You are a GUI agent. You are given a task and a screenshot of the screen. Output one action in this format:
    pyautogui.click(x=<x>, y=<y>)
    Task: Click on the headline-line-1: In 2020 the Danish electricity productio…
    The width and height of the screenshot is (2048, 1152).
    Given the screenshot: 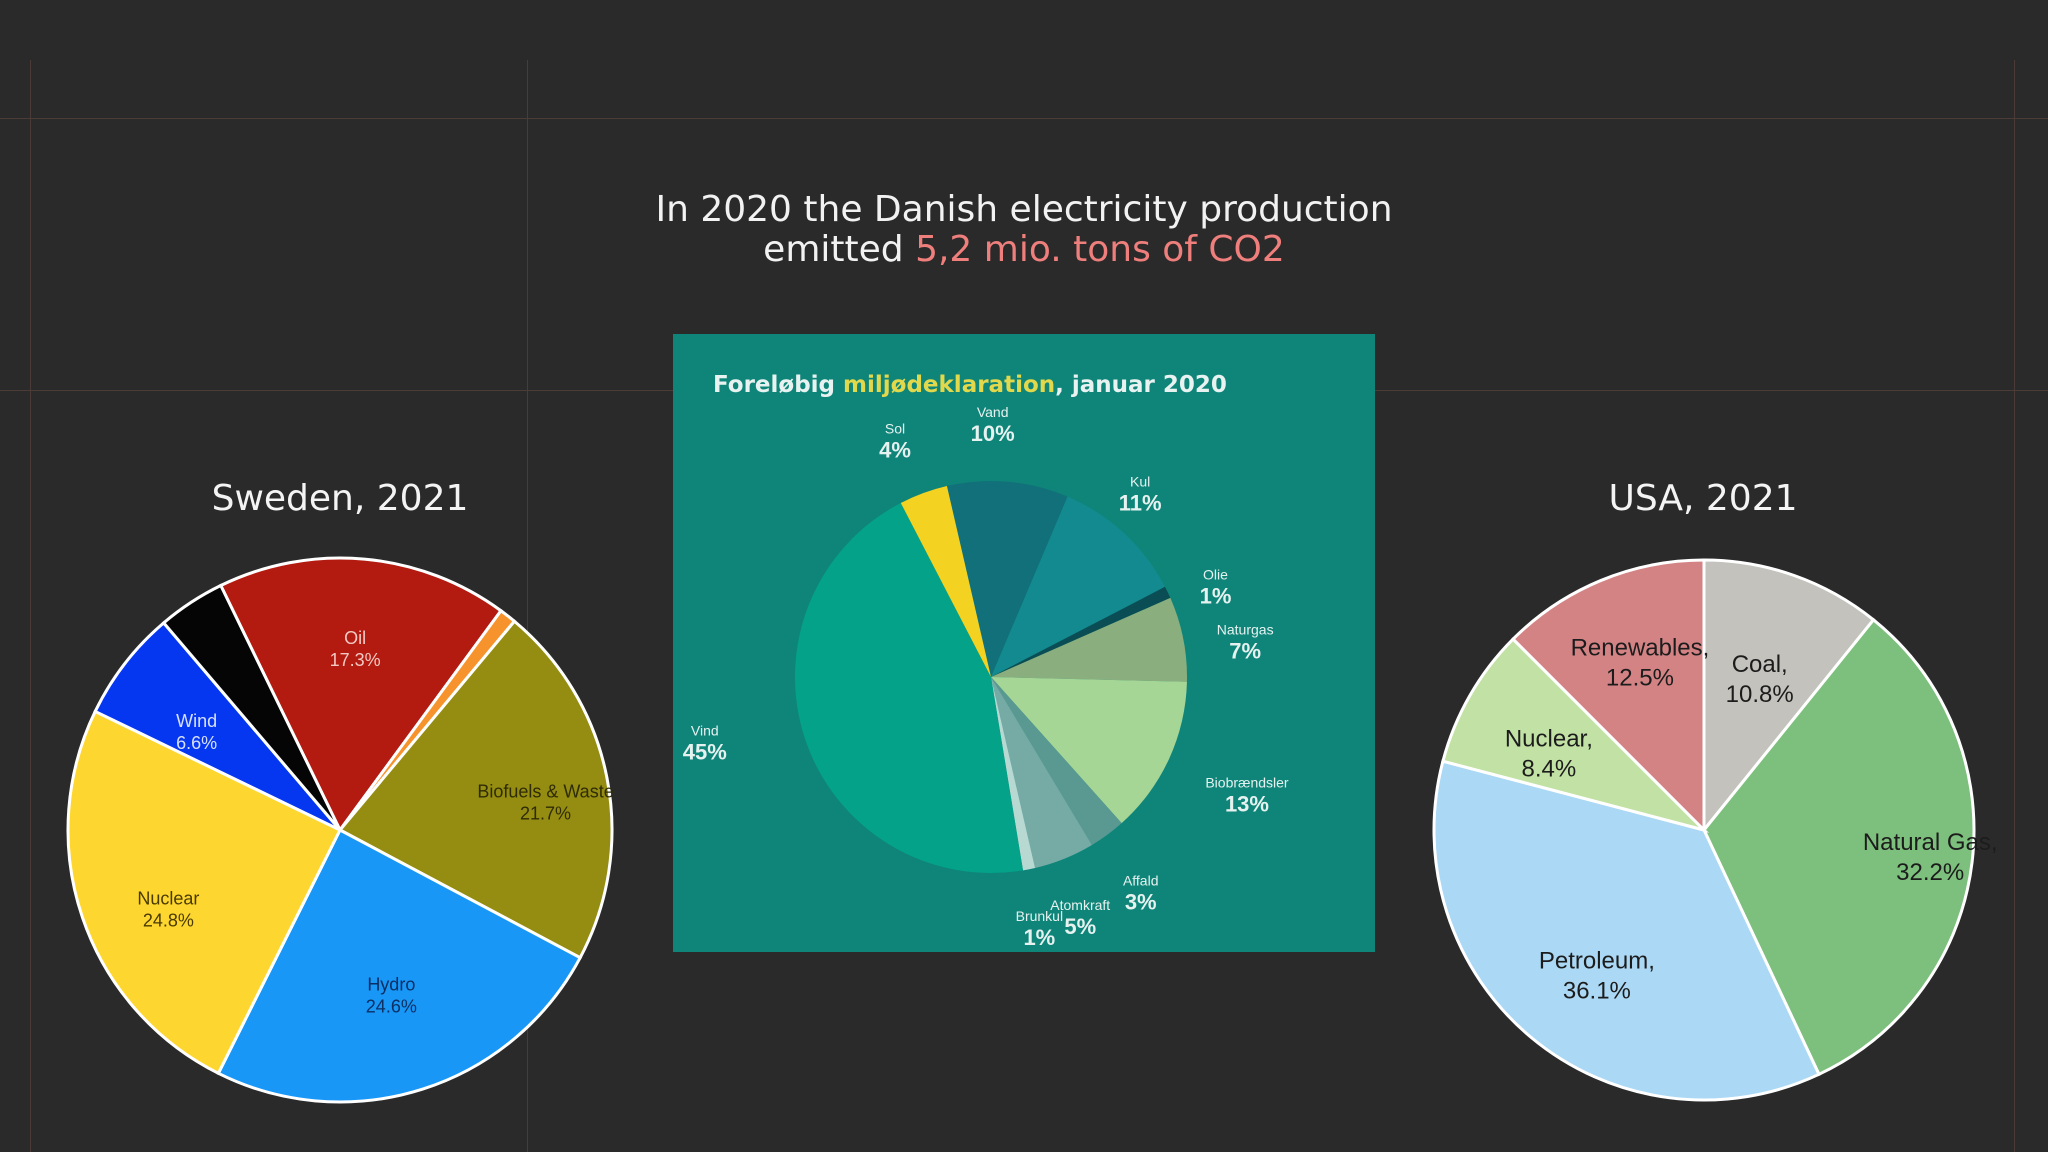 What is the action you would take?
    pyautogui.click(x=1024, y=209)
    